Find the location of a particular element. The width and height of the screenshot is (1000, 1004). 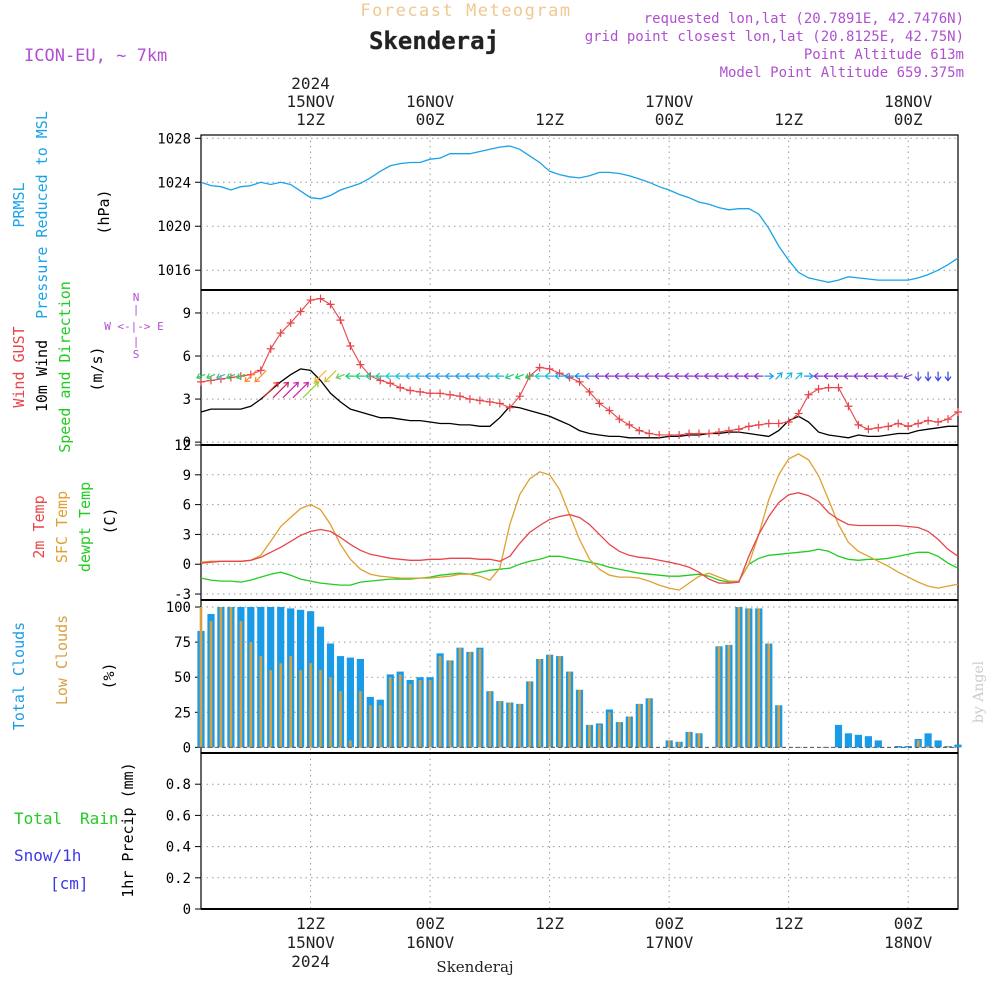

compass-west-east: W <-|-> E is located at coordinates (134, 326).